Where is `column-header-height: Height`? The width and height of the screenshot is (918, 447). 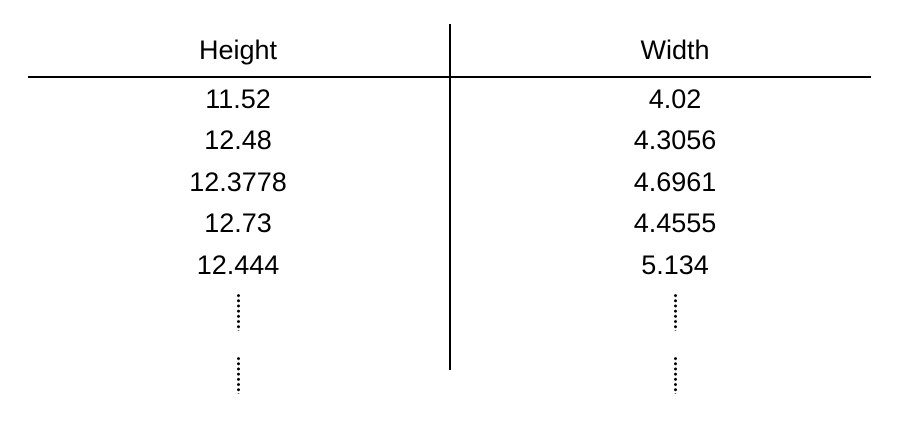 column-header-height: Height is located at coordinates (238, 50).